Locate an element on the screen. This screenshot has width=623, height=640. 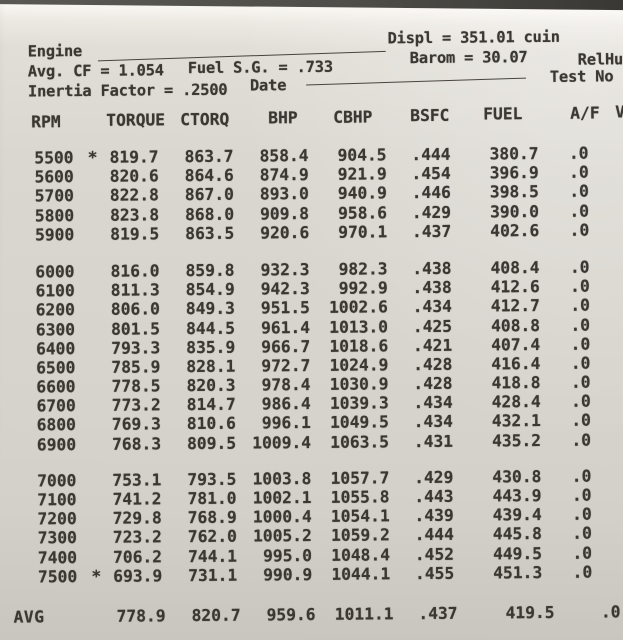
cell-torque: 793.3 is located at coordinates (136, 348).